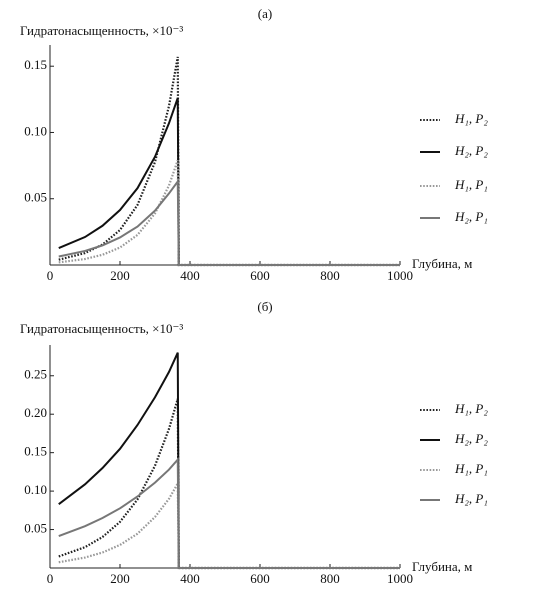 The height and width of the screenshot is (600, 558). I want to click on y-tick-label: 0.20, so click(35, 412).